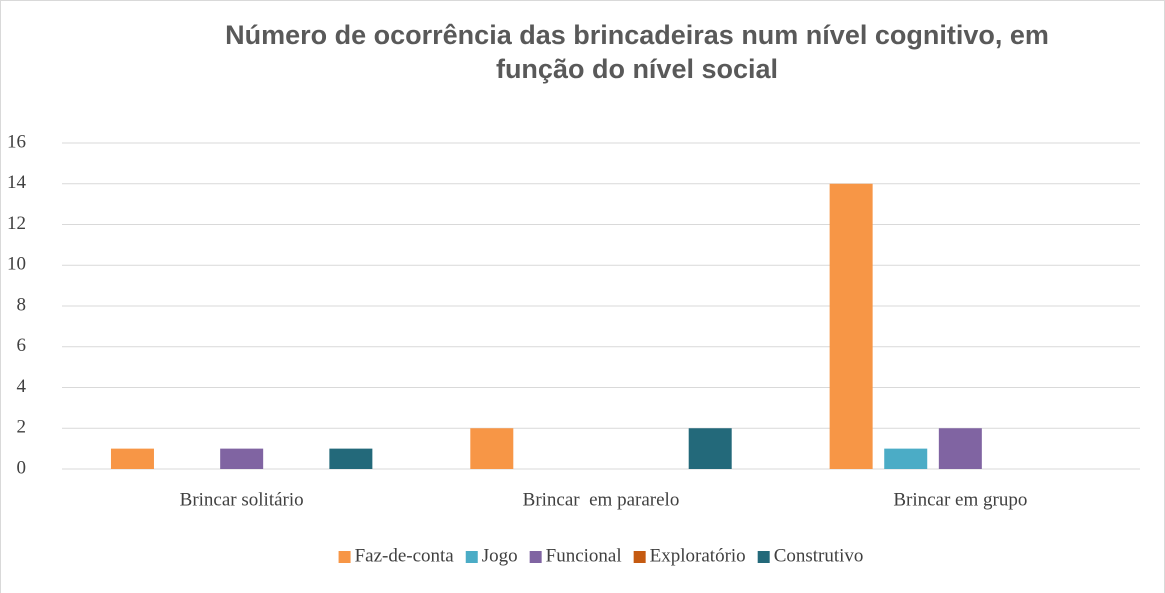  I want to click on legend-label: Jogo, so click(500, 555).